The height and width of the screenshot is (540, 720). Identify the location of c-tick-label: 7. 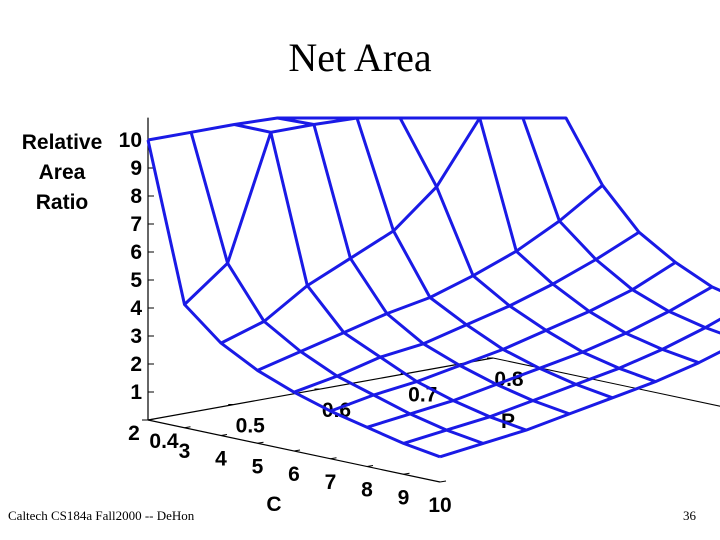
(331, 482).